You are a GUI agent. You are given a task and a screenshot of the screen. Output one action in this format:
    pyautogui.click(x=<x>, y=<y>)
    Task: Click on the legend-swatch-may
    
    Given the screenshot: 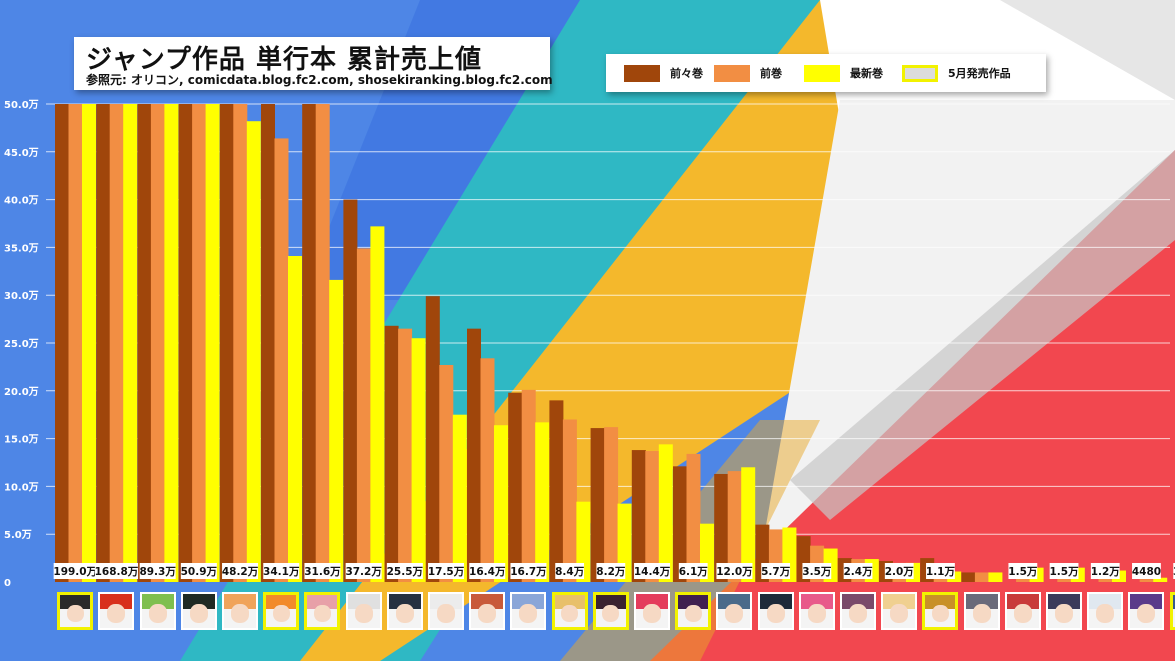 What is the action you would take?
    pyautogui.click(x=920, y=73)
    